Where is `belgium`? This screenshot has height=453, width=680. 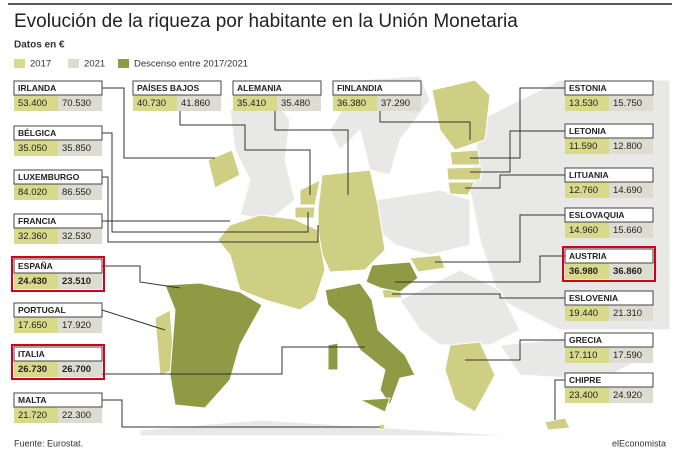 belgium is located at coordinates (305, 212).